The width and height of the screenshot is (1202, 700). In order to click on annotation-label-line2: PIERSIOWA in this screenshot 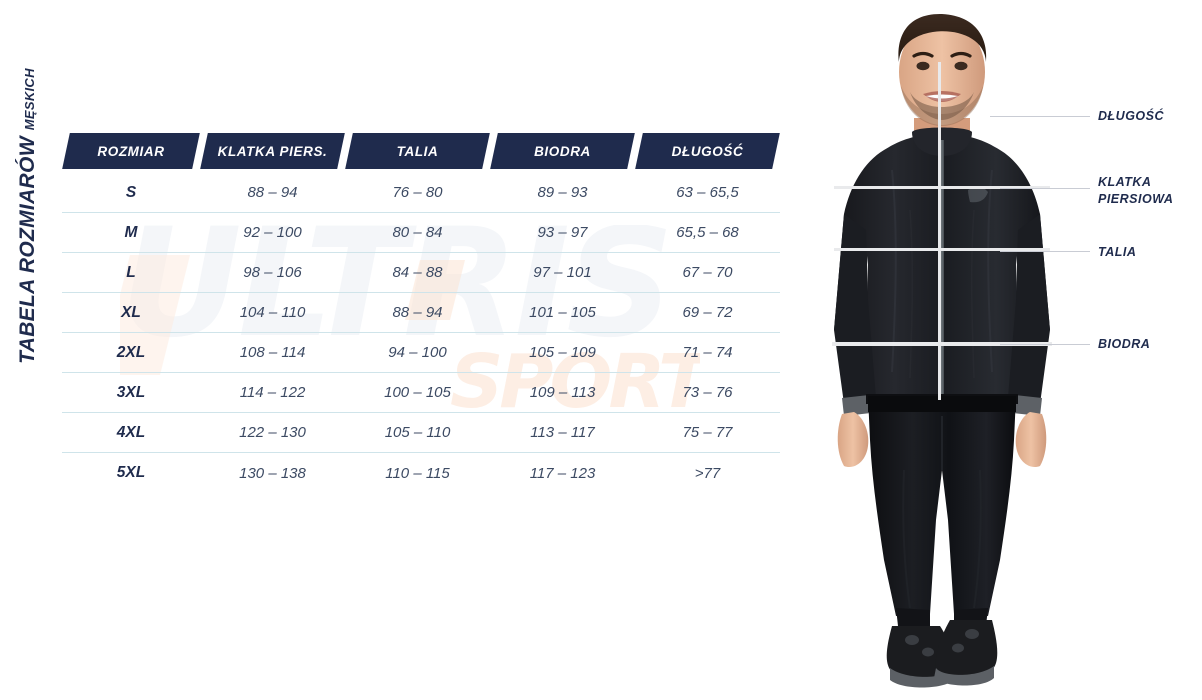, I will do `click(1136, 198)`.